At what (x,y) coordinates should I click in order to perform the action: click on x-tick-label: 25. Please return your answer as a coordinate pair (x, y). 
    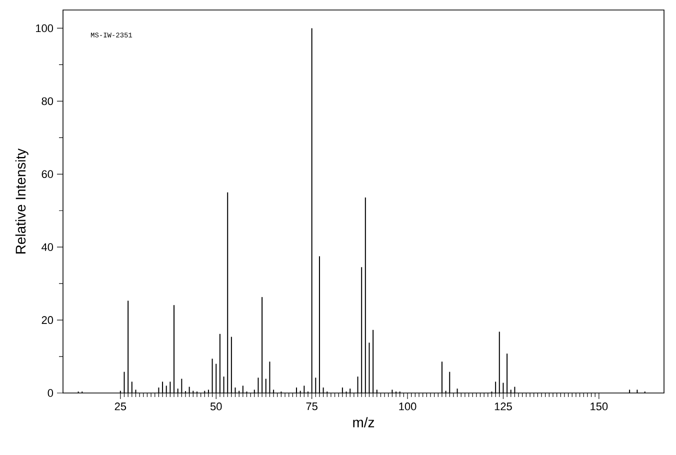
    Looking at the image, I should click on (120, 406).